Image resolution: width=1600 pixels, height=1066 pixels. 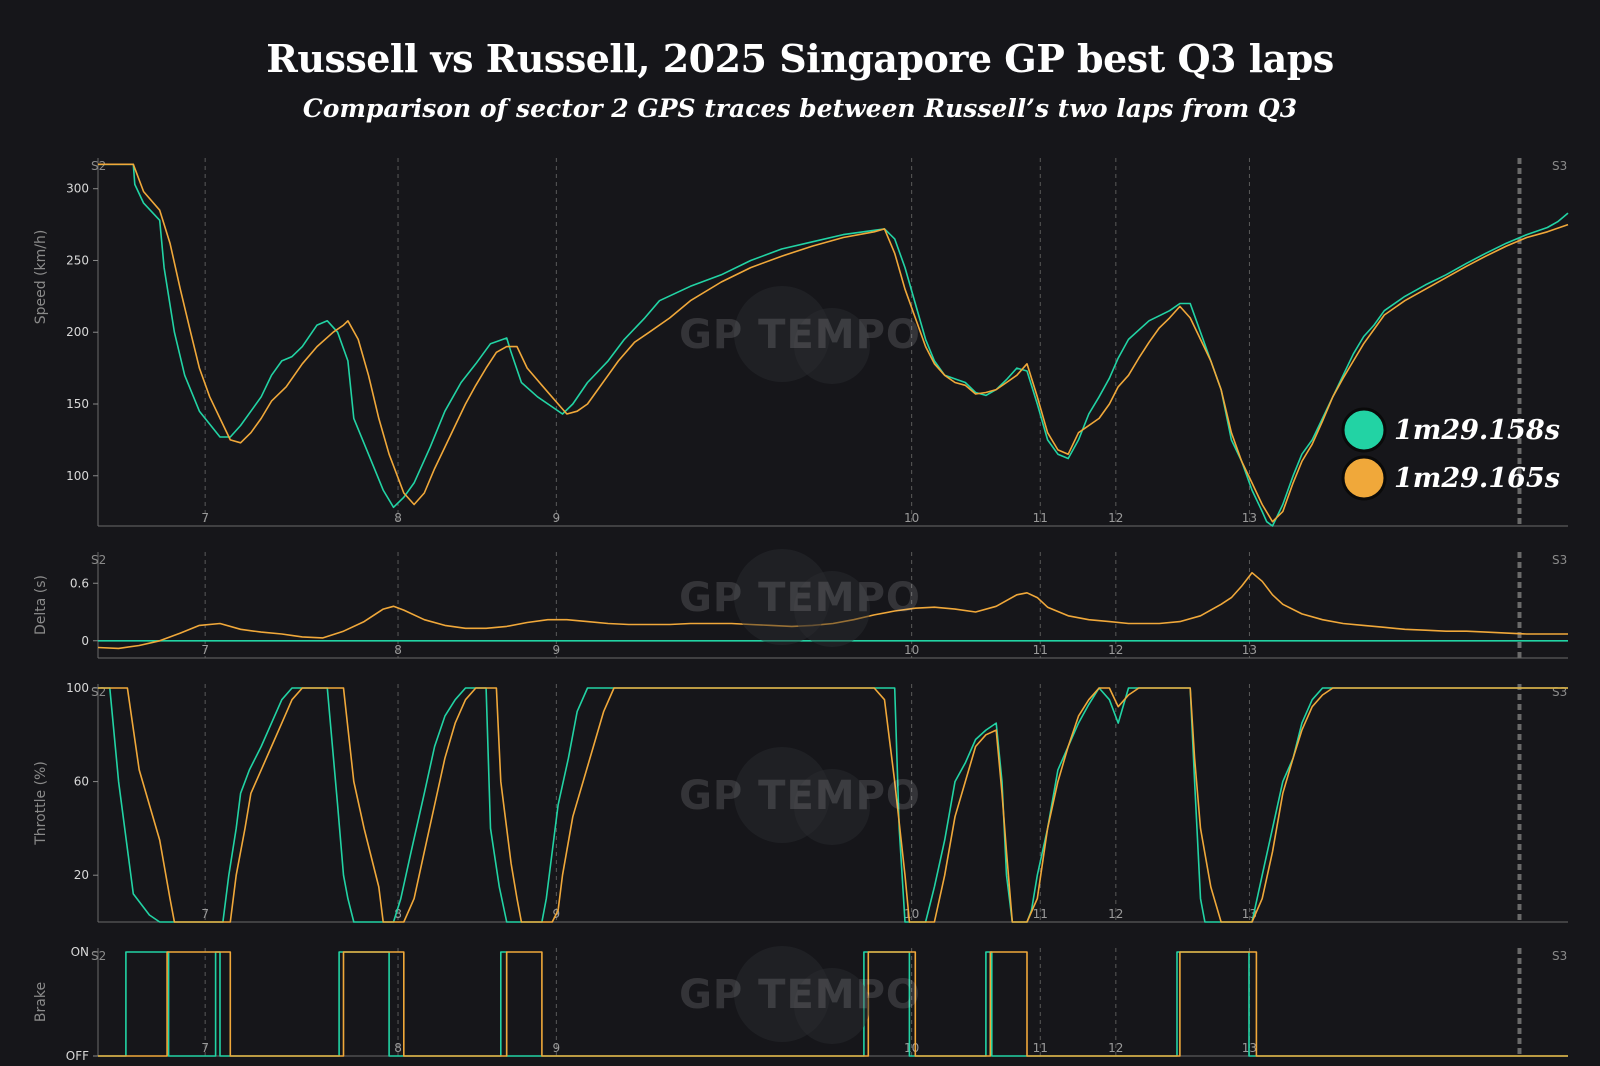 I want to click on y-axis-label: Brake, so click(x=41, y=1002).